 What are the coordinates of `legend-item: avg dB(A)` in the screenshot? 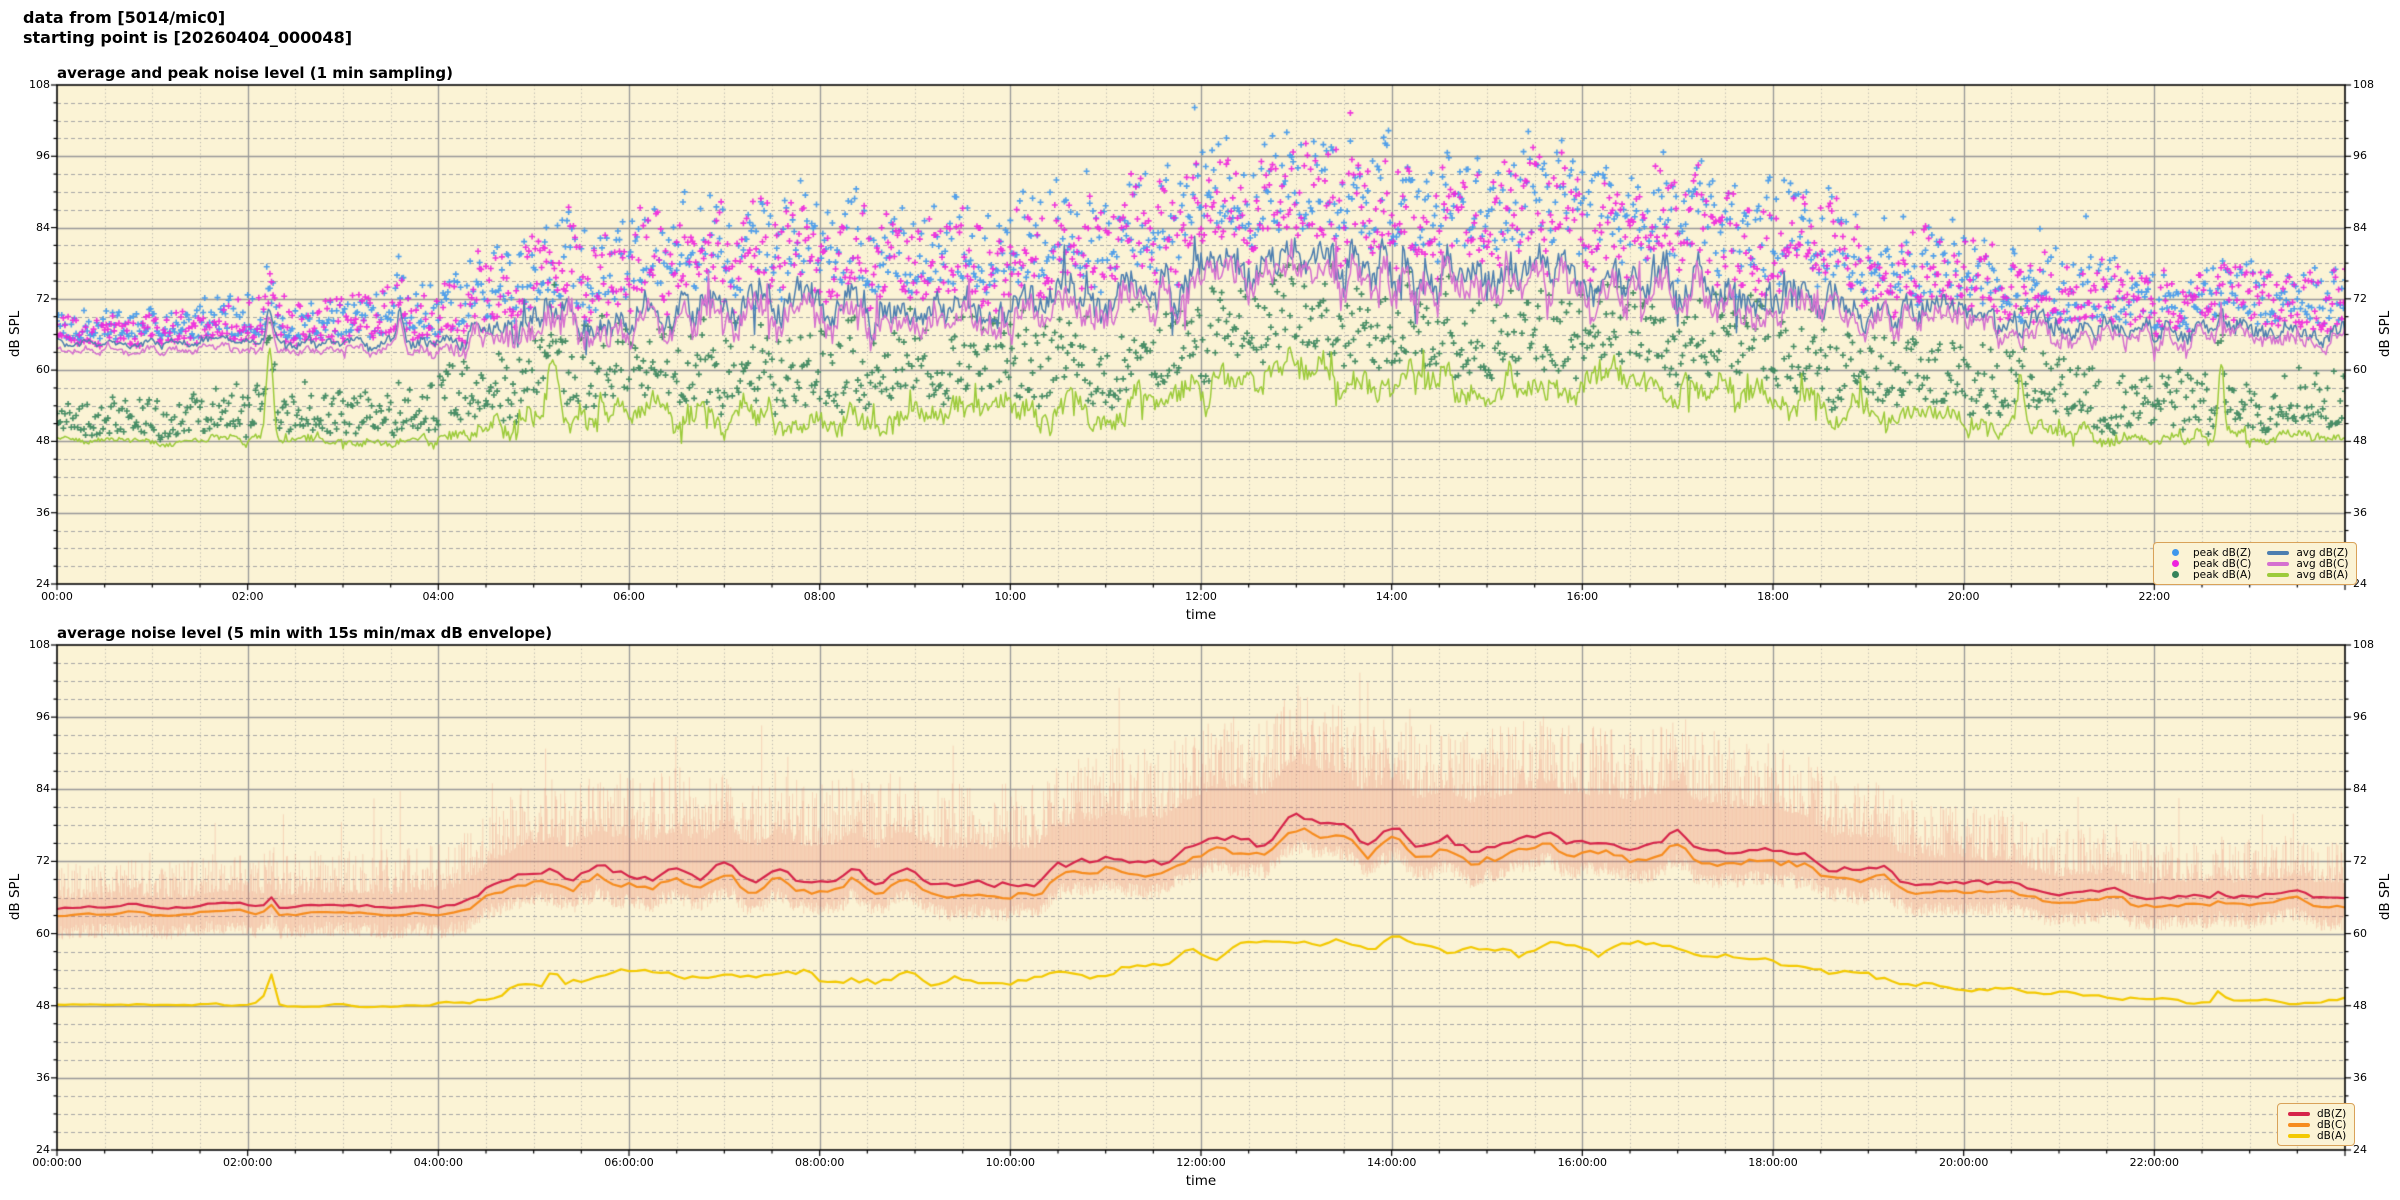 It's located at (2307, 574).